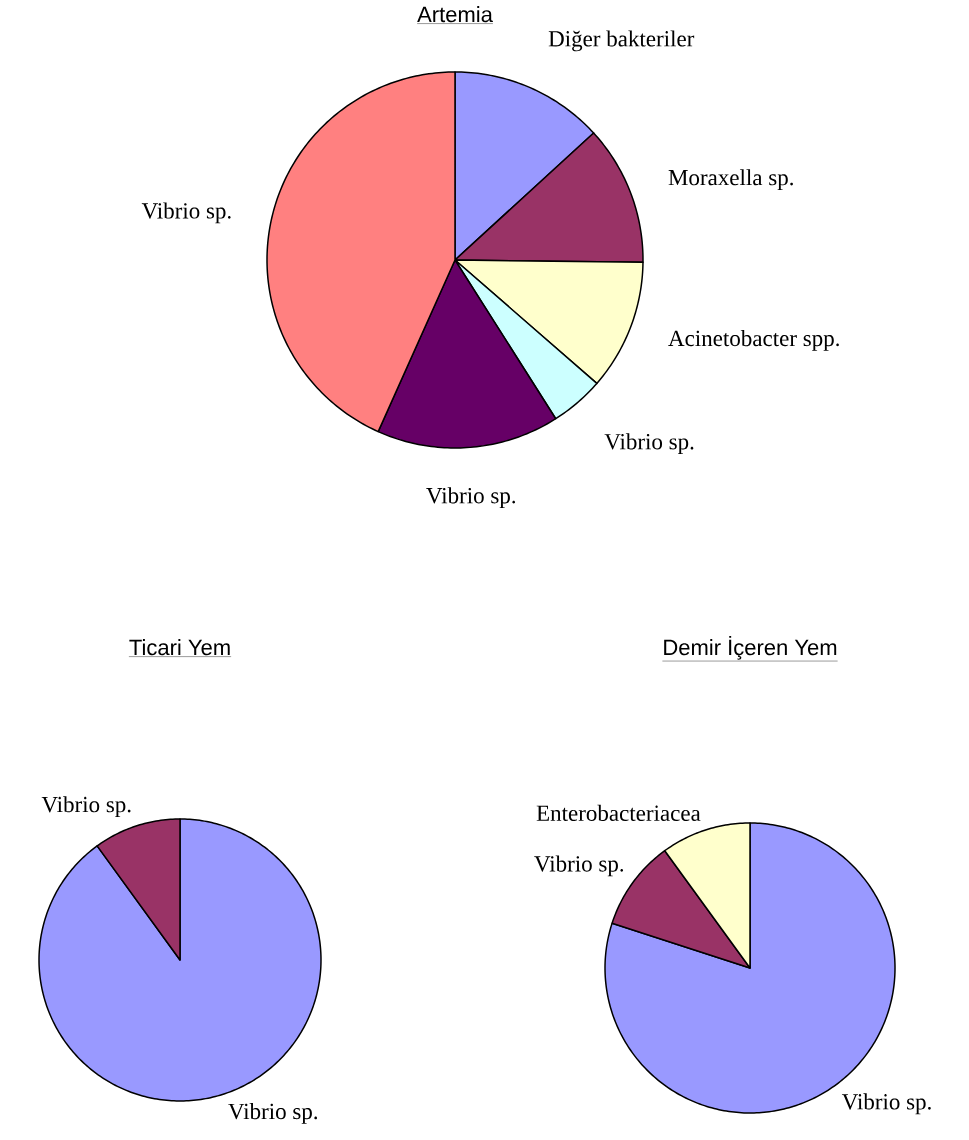 This screenshot has width=969, height=1140. What do you see at coordinates (753, 340) in the screenshot?
I see `slice-label: Acinetobacter spp.` at bounding box center [753, 340].